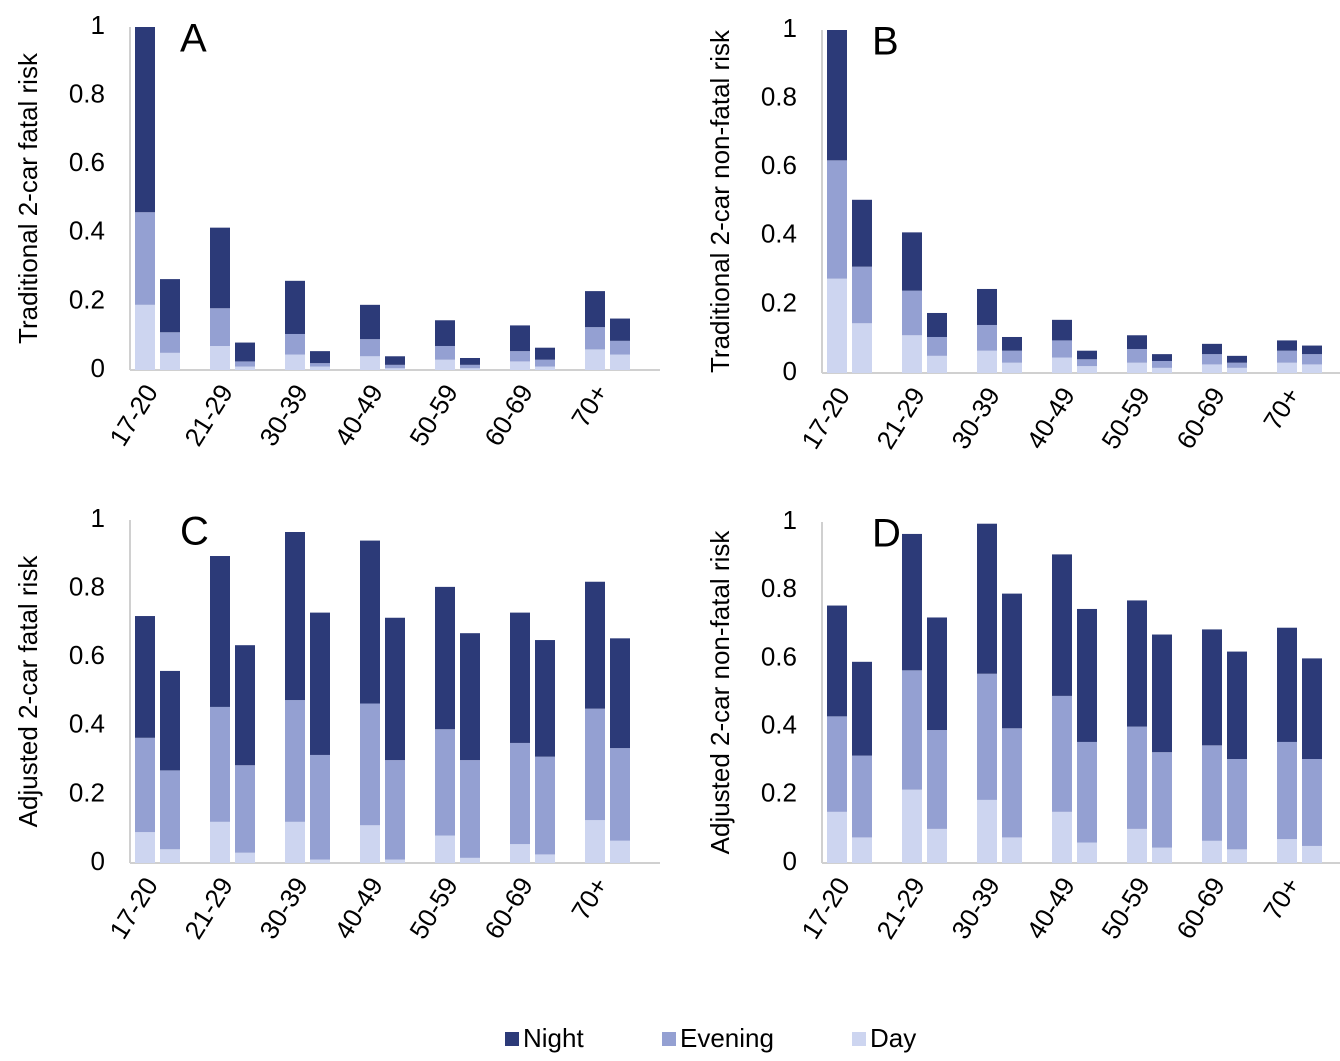 The width and height of the screenshot is (1340, 1061). What do you see at coordinates (885, 42) in the screenshot?
I see `panel-label: B` at bounding box center [885, 42].